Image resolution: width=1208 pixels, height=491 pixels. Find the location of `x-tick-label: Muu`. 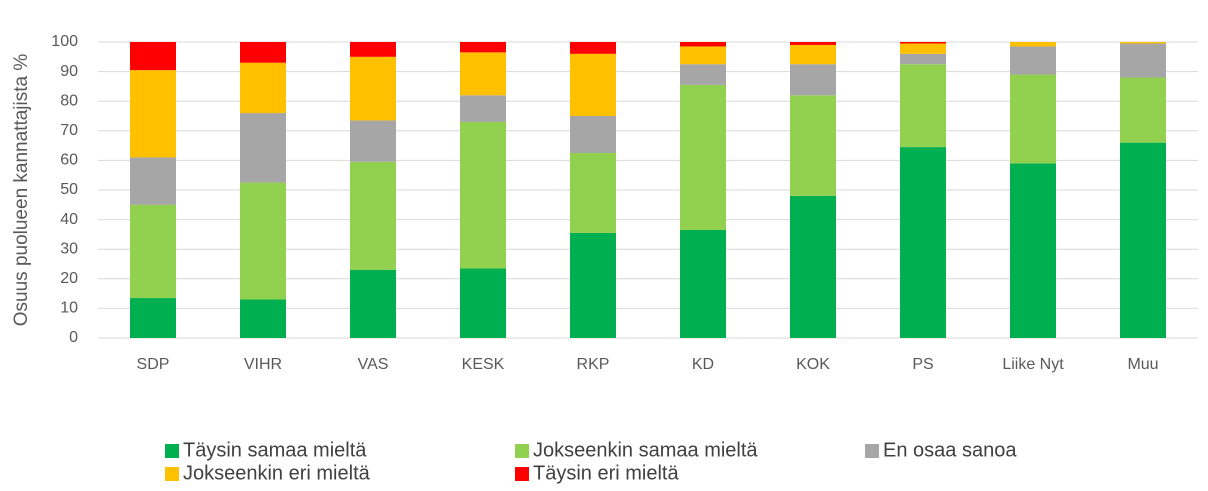

x-tick-label: Muu is located at coordinates (1142, 364).